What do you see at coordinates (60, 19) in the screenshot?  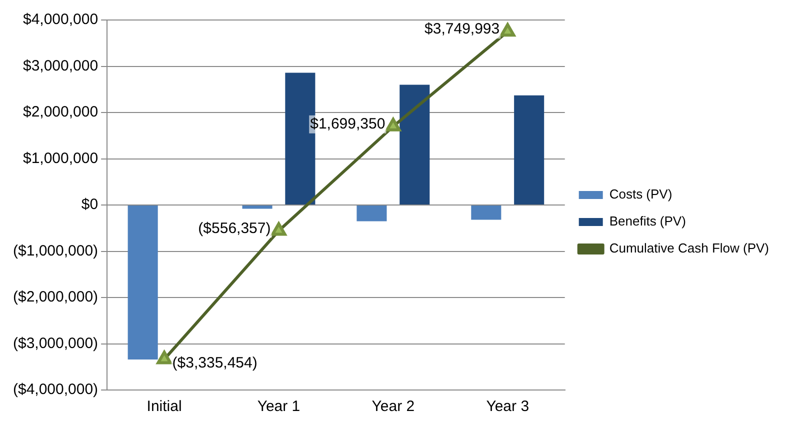 I see `y-tick-label: $4,000,000` at bounding box center [60, 19].